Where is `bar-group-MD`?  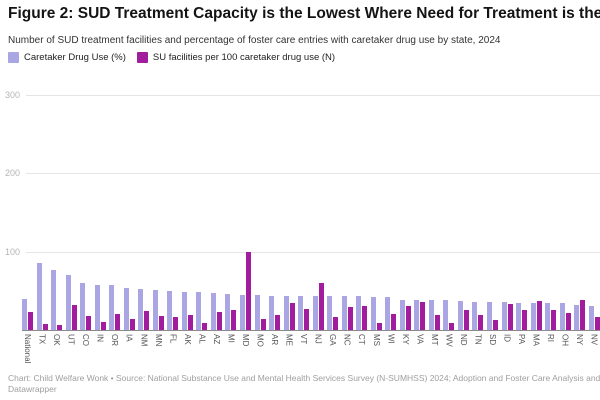
bar-group-MD is located at coordinates (245, 291).